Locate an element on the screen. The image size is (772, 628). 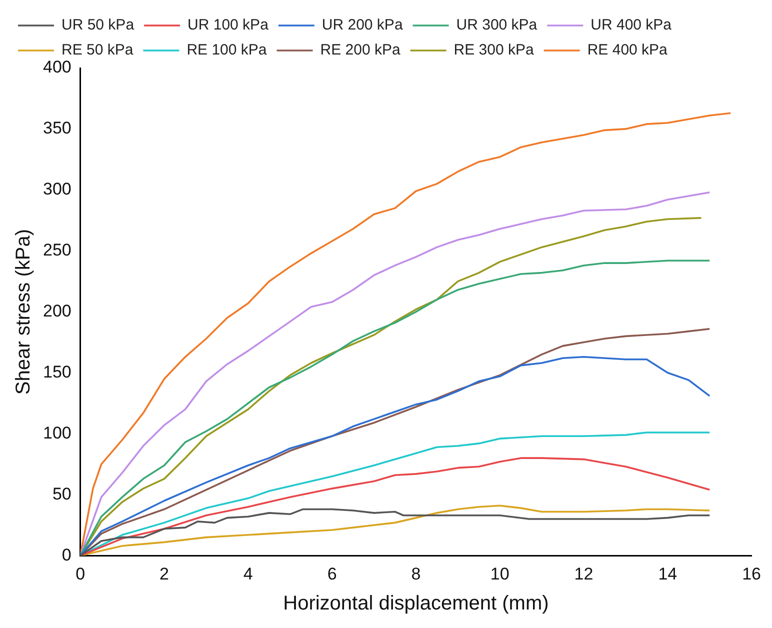
y-tick-label: 250 is located at coordinates (57, 250).